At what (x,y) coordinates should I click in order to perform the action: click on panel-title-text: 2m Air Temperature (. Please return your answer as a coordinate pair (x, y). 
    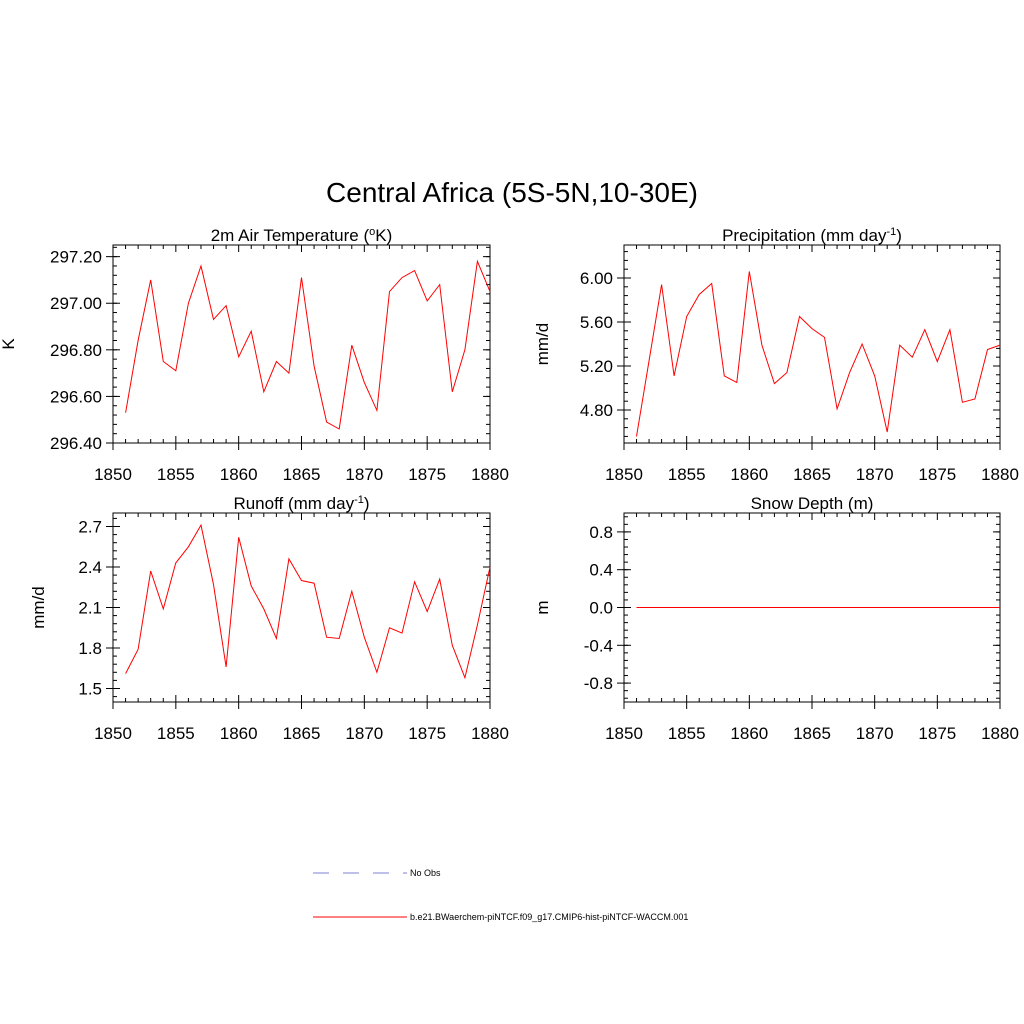
    Looking at the image, I should click on (290, 235).